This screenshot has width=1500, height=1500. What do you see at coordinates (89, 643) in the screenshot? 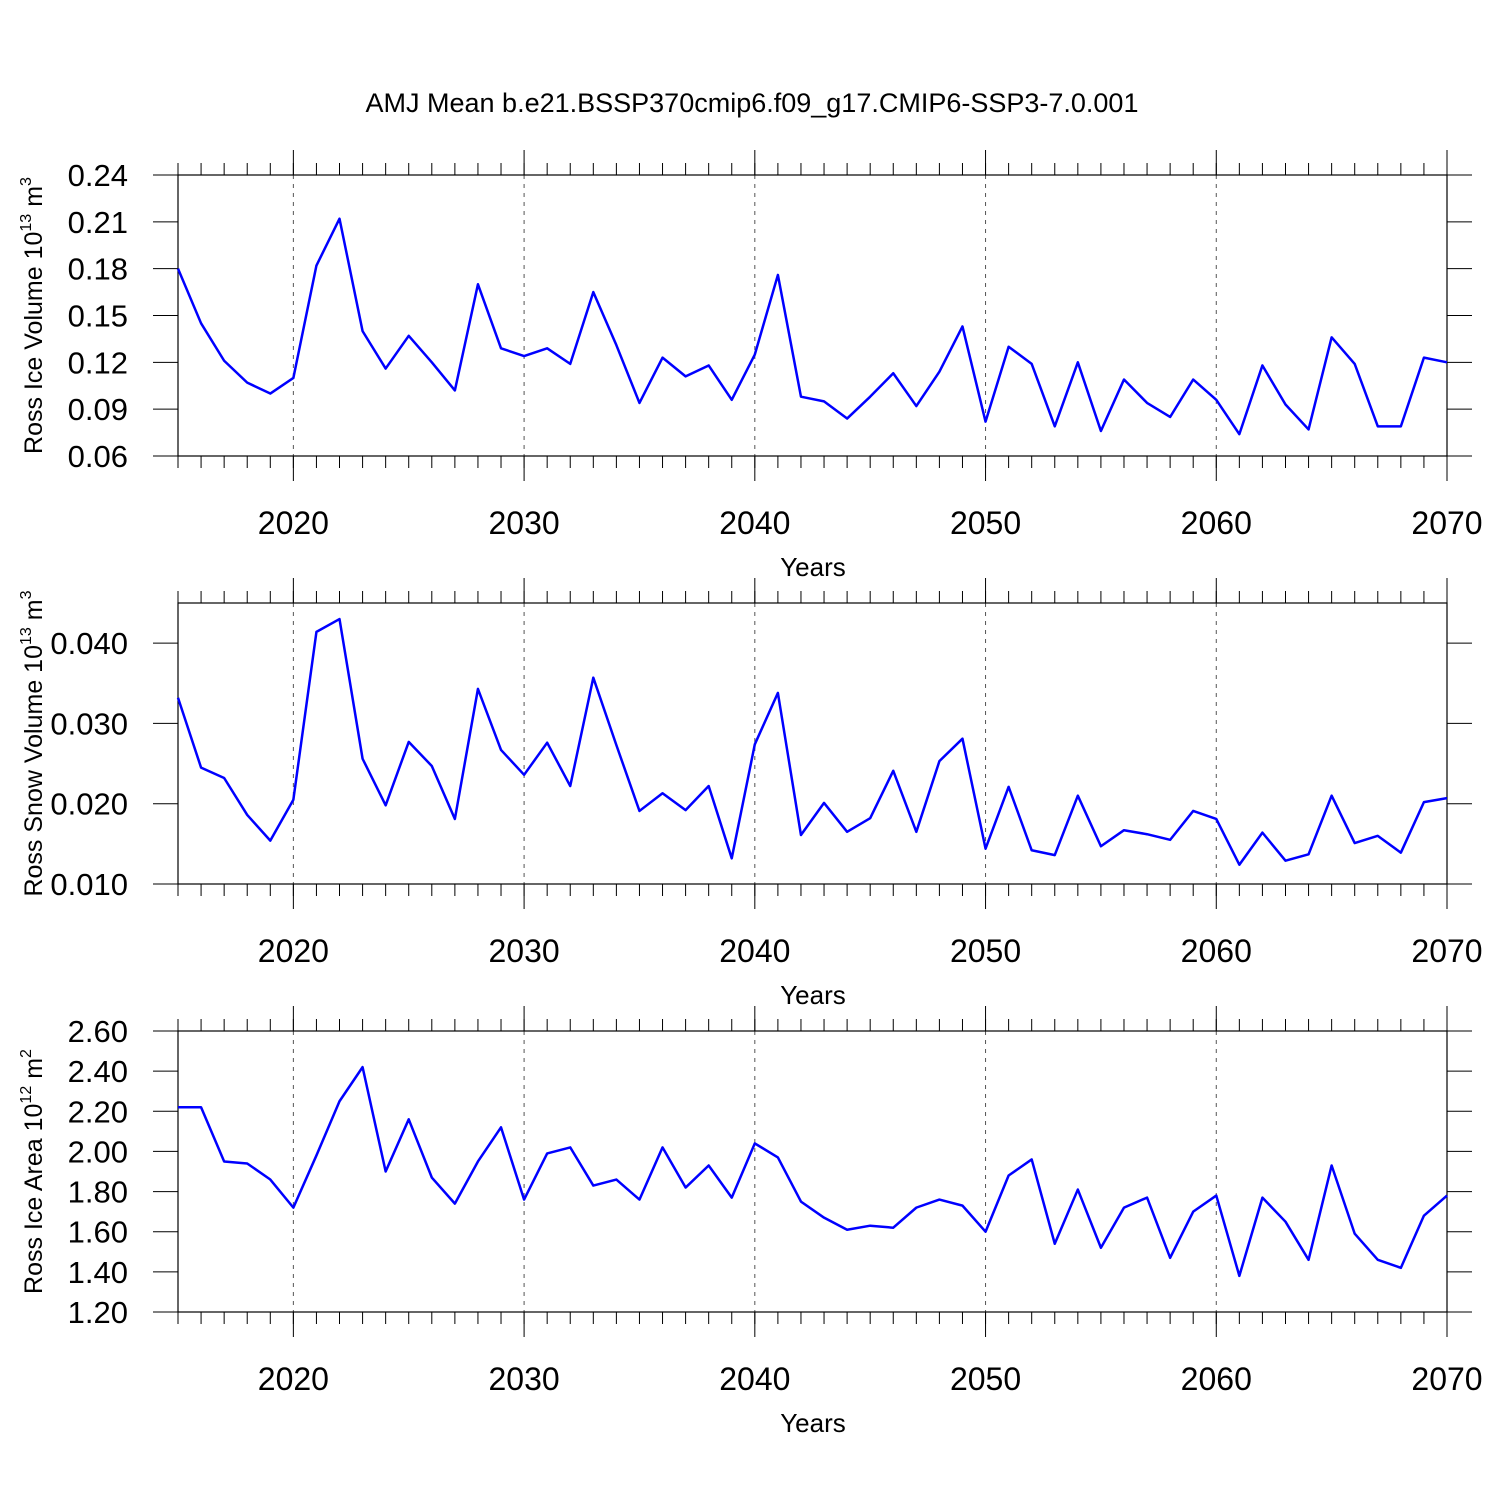
I see `y-tick-label: 0.040` at bounding box center [89, 643].